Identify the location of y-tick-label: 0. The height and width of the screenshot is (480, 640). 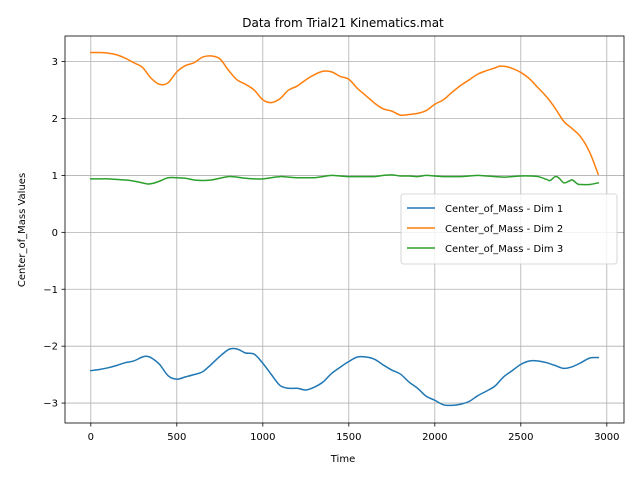
(55, 233).